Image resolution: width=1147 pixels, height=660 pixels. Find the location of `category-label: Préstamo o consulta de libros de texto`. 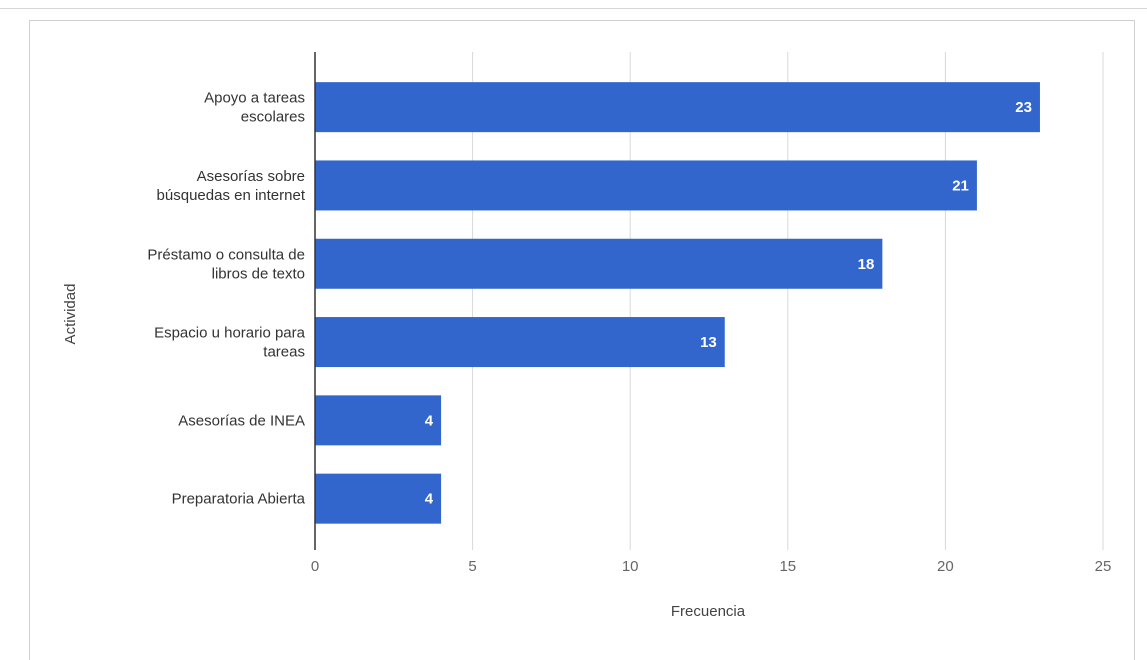

category-label: Préstamo o consulta de libros de texto is located at coordinates (226, 264).